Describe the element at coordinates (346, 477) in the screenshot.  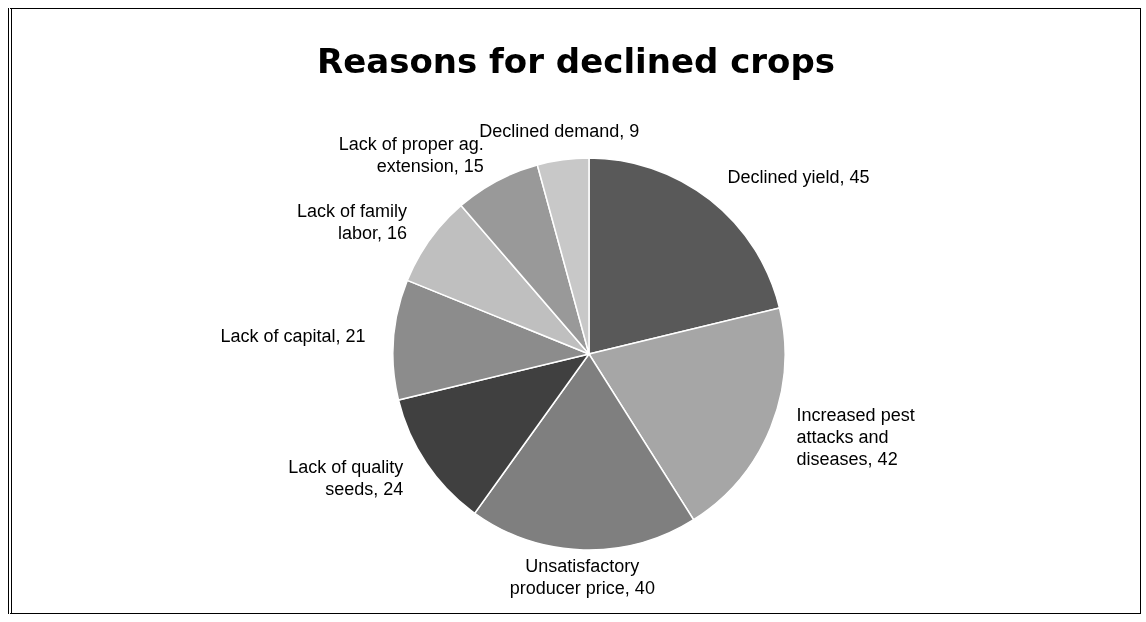
I see `slice-label: Lack of quality seeds, 24` at that location.